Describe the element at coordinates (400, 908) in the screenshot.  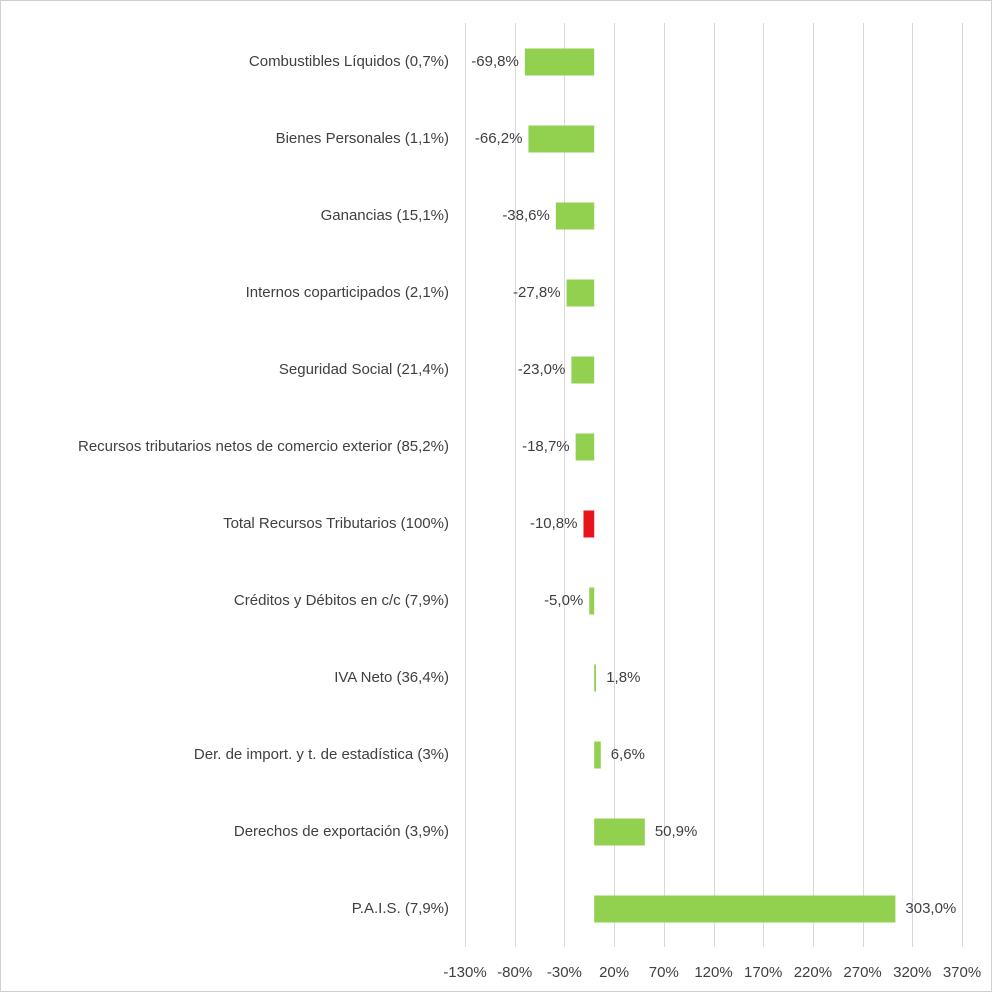
I see `category-label: P.A.I.S. (7,9%)` at that location.